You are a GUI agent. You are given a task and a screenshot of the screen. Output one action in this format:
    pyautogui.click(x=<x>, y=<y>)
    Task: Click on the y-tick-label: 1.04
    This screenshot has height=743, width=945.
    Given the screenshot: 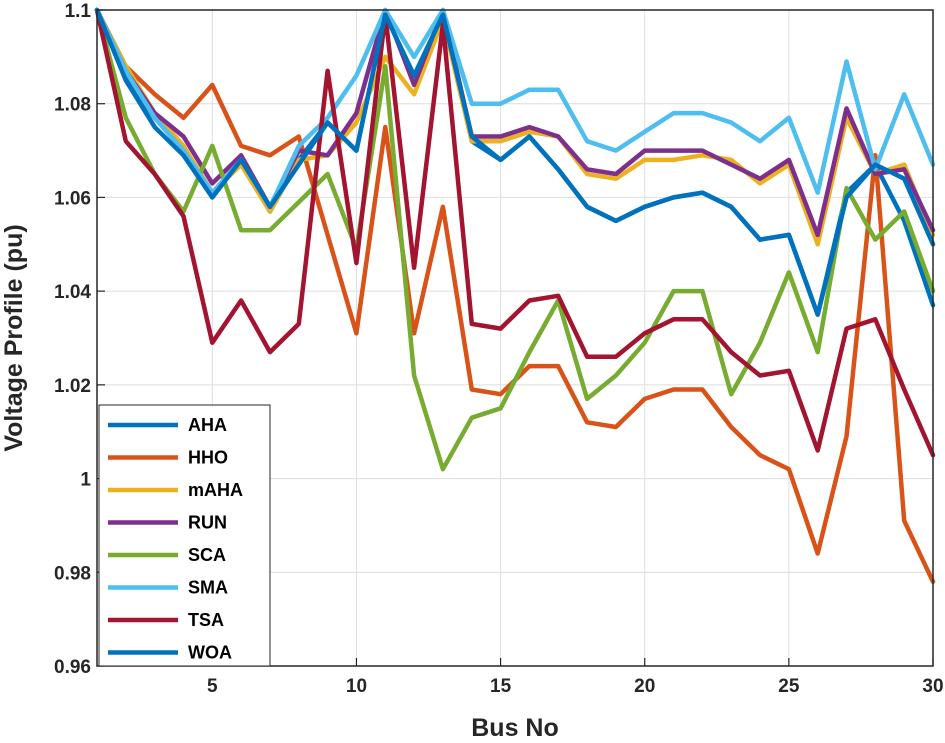 What is the action you would take?
    pyautogui.click(x=72, y=292)
    